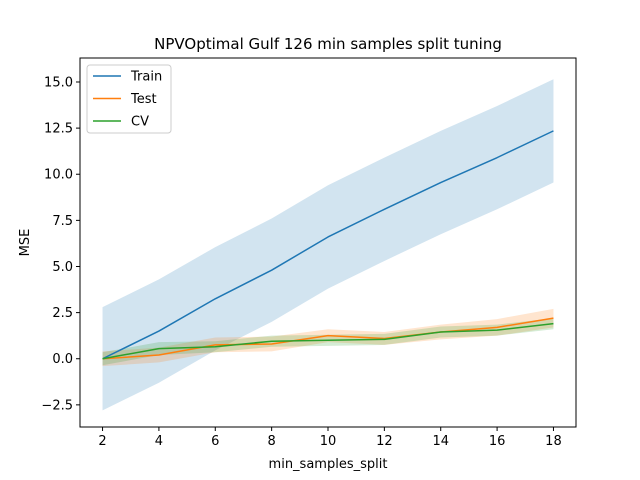 The height and width of the screenshot is (480, 640). What do you see at coordinates (159, 441) in the screenshot?
I see `x-tick-label: 4` at bounding box center [159, 441].